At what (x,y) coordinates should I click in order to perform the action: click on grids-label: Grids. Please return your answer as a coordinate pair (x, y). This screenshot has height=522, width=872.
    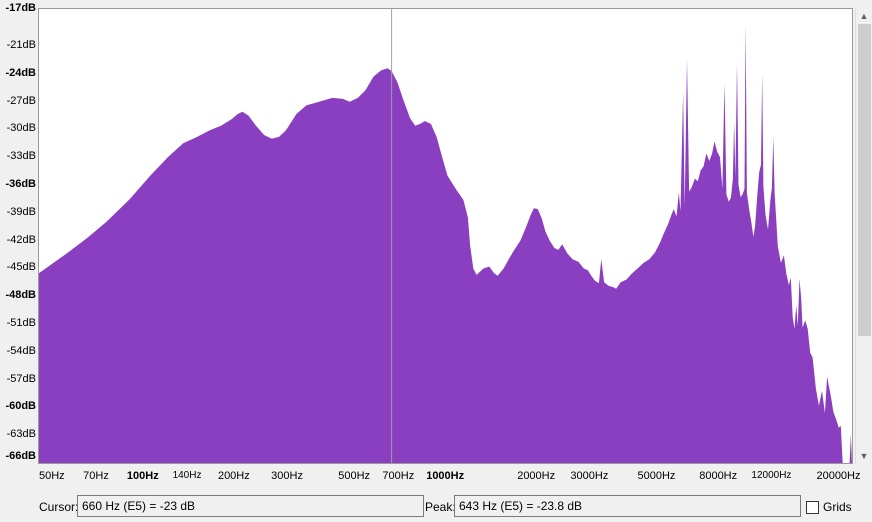
    Looking at the image, I should click on (837, 507).